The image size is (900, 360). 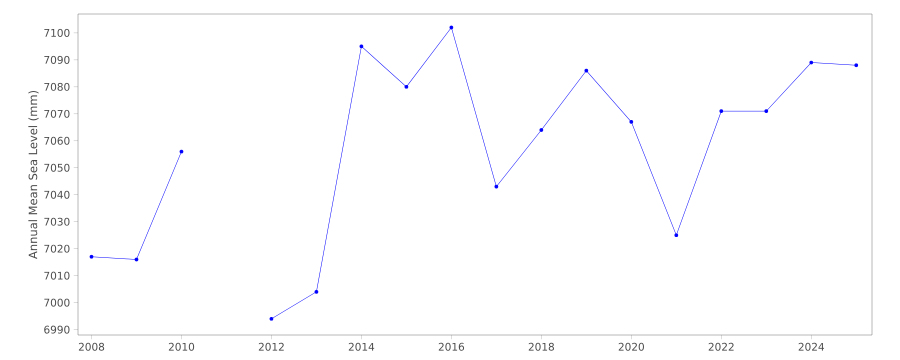 I want to click on x-tick-label: 2018, so click(x=541, y=346).